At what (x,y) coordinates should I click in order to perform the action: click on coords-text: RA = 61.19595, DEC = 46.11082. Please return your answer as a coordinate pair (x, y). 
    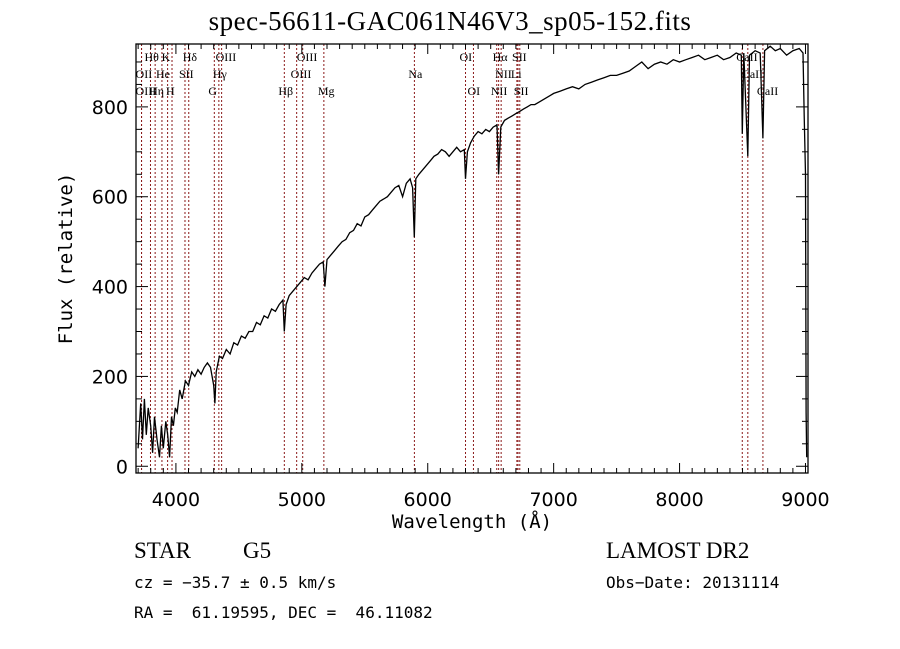
    Looking at the image, I should click on (283, 612).